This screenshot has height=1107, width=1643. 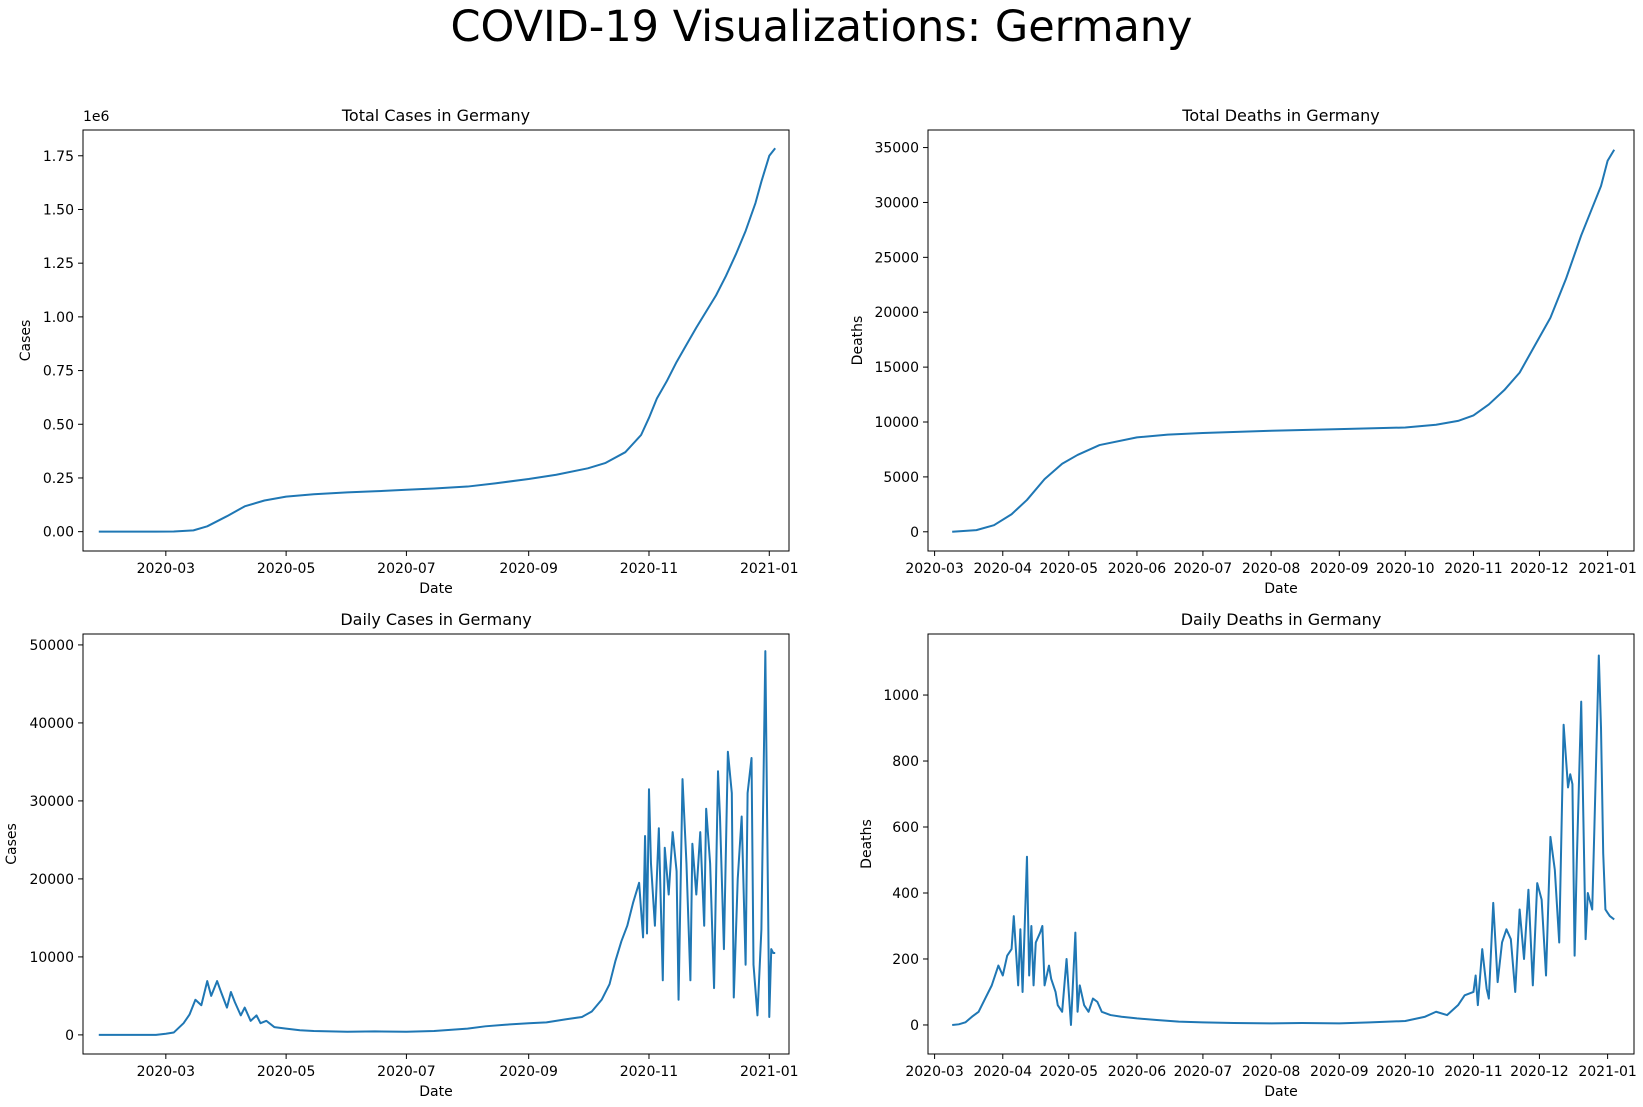 I want to click on daily-cases-title: Daily Cases in Germany, so click(x=435, y=619).